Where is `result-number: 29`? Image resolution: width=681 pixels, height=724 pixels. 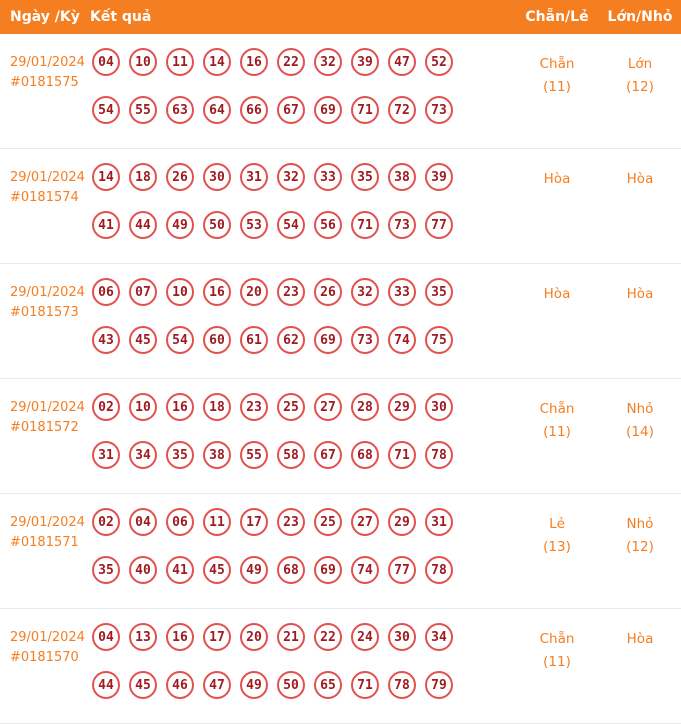
result-number: 29 is located at coordinates (402, 522).